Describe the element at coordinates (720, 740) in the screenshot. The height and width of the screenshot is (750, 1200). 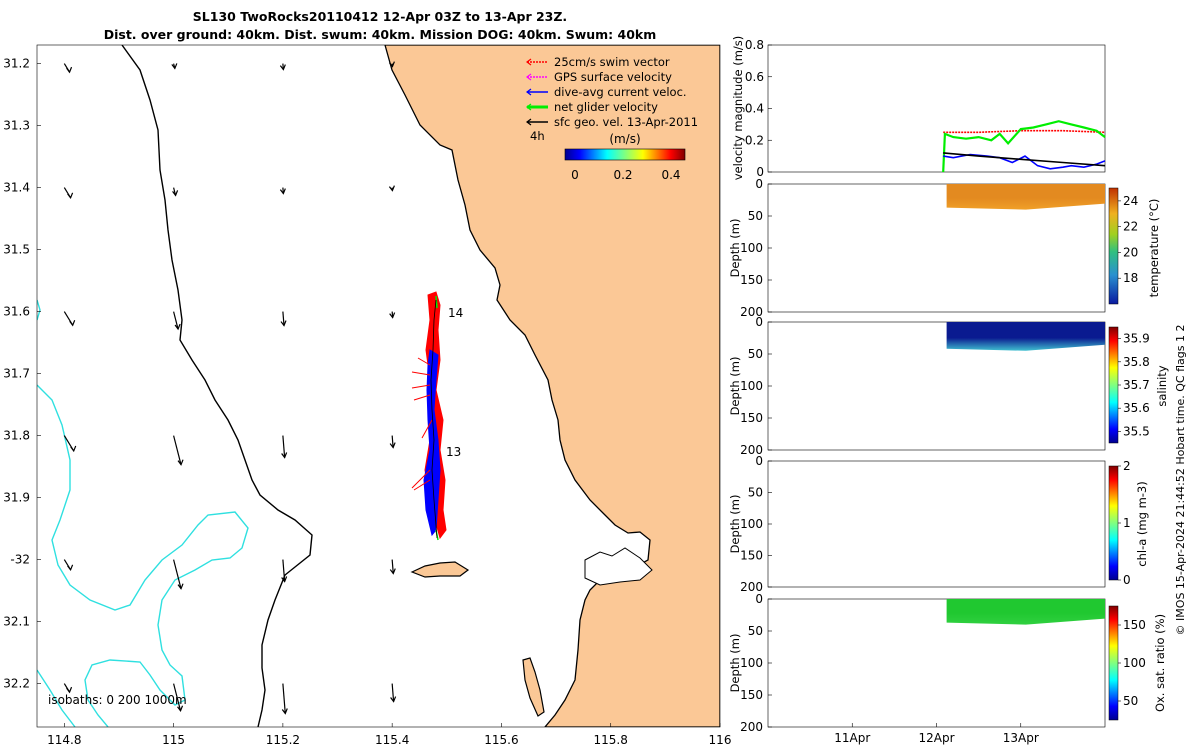
I see `map-x-tick-label: 116` at that location.